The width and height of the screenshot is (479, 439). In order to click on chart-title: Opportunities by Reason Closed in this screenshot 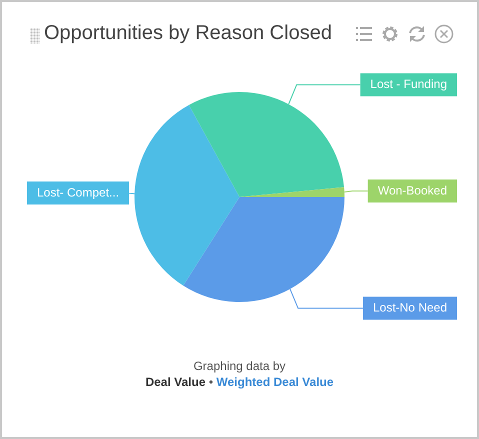, I will do `click(188, 33)`.